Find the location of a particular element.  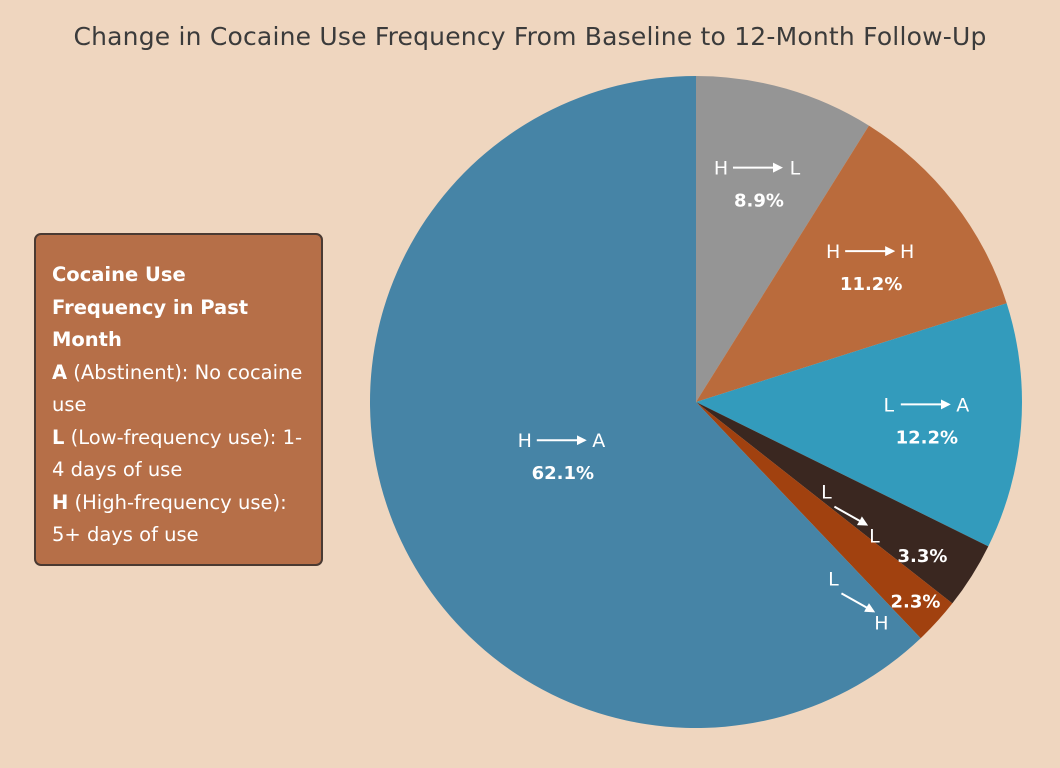

legend-text: (Low-frequency use): 1-4 days of use is located at coordinates (177, 453).